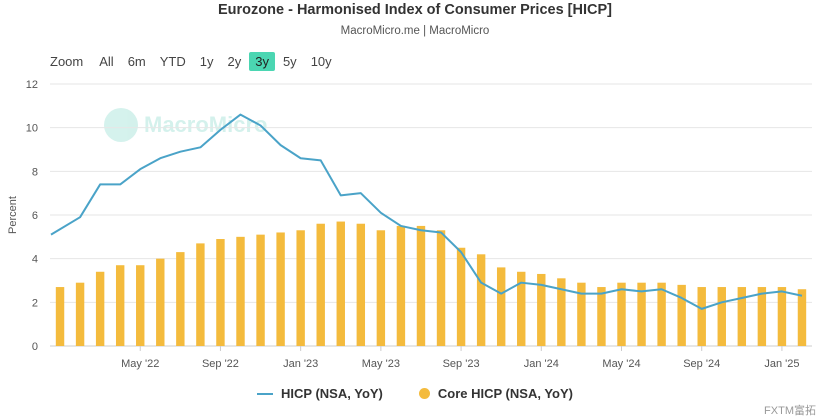 Image resolution: width=830 pixels, height=420 pixels. What do you see at coordinates (234, 61) in the screenshot?
I see `range-button-2y: 2y` at bounding box center [234, 61].